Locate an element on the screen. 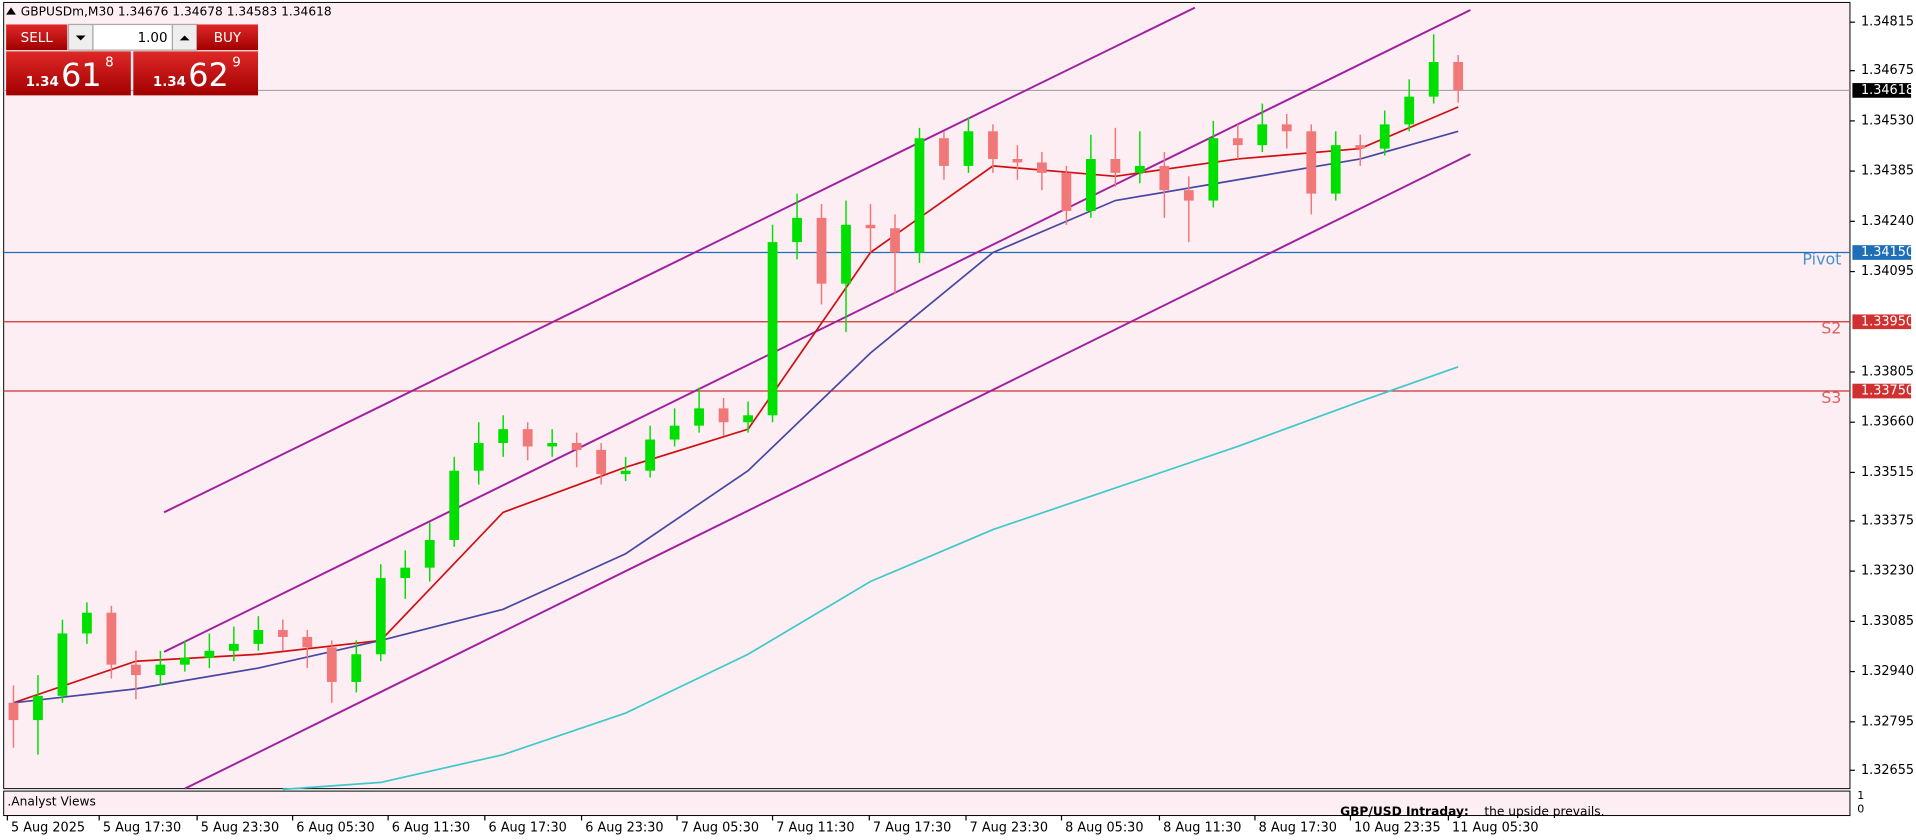 The image size is (1916, 840). y-tick-label: 1.34240 is located at coordinates (1887, 221).